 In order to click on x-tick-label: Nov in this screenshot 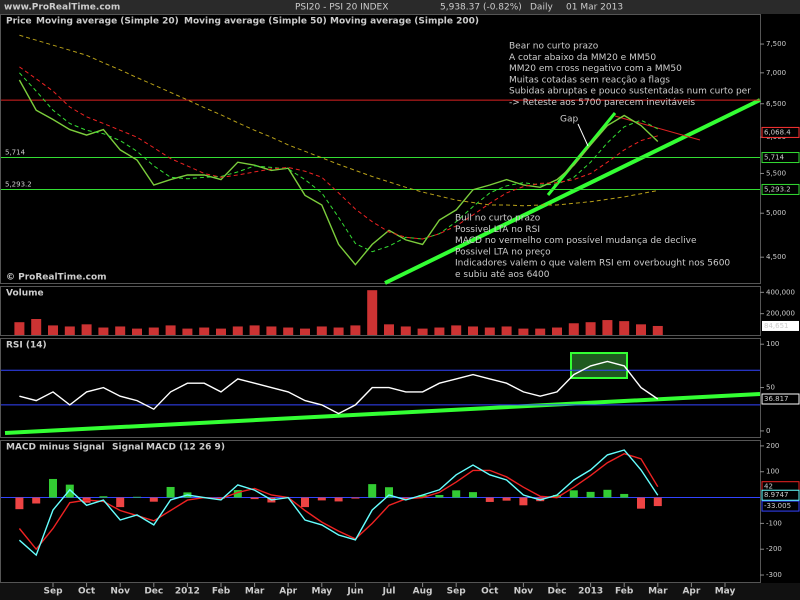, I will do `click(524, 592)`.